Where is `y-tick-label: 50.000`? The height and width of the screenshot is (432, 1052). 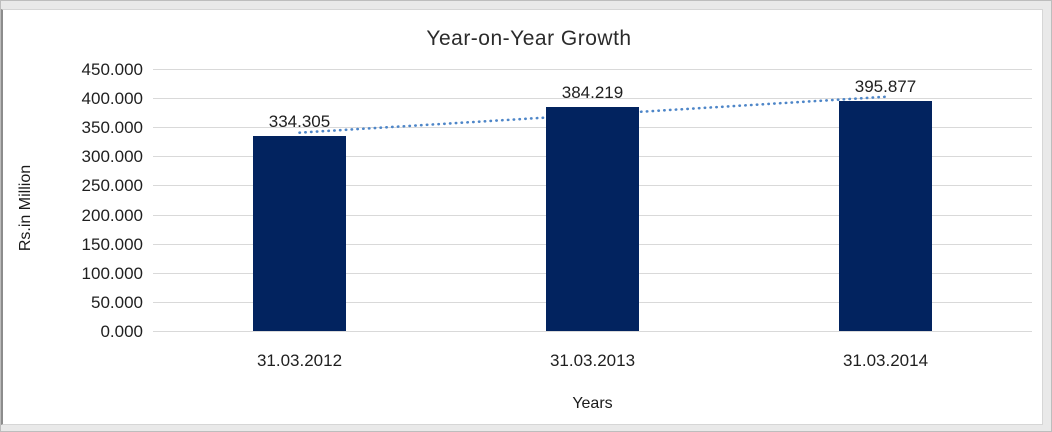 y-tick-label: 50.000 is located at coordinates (117, 302).